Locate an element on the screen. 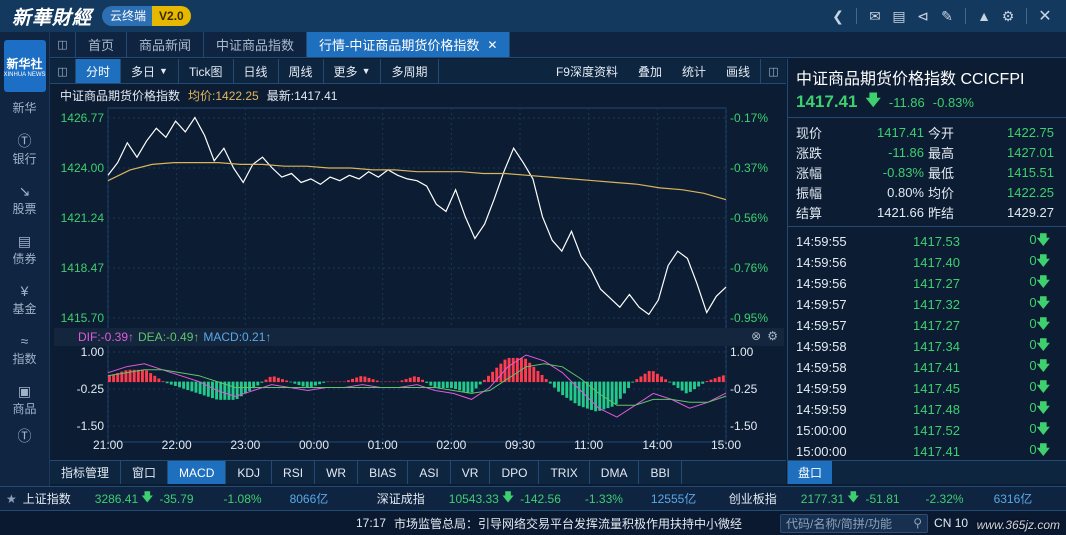  tab-close-icon: ✕ is located at coordinates (492, 44).